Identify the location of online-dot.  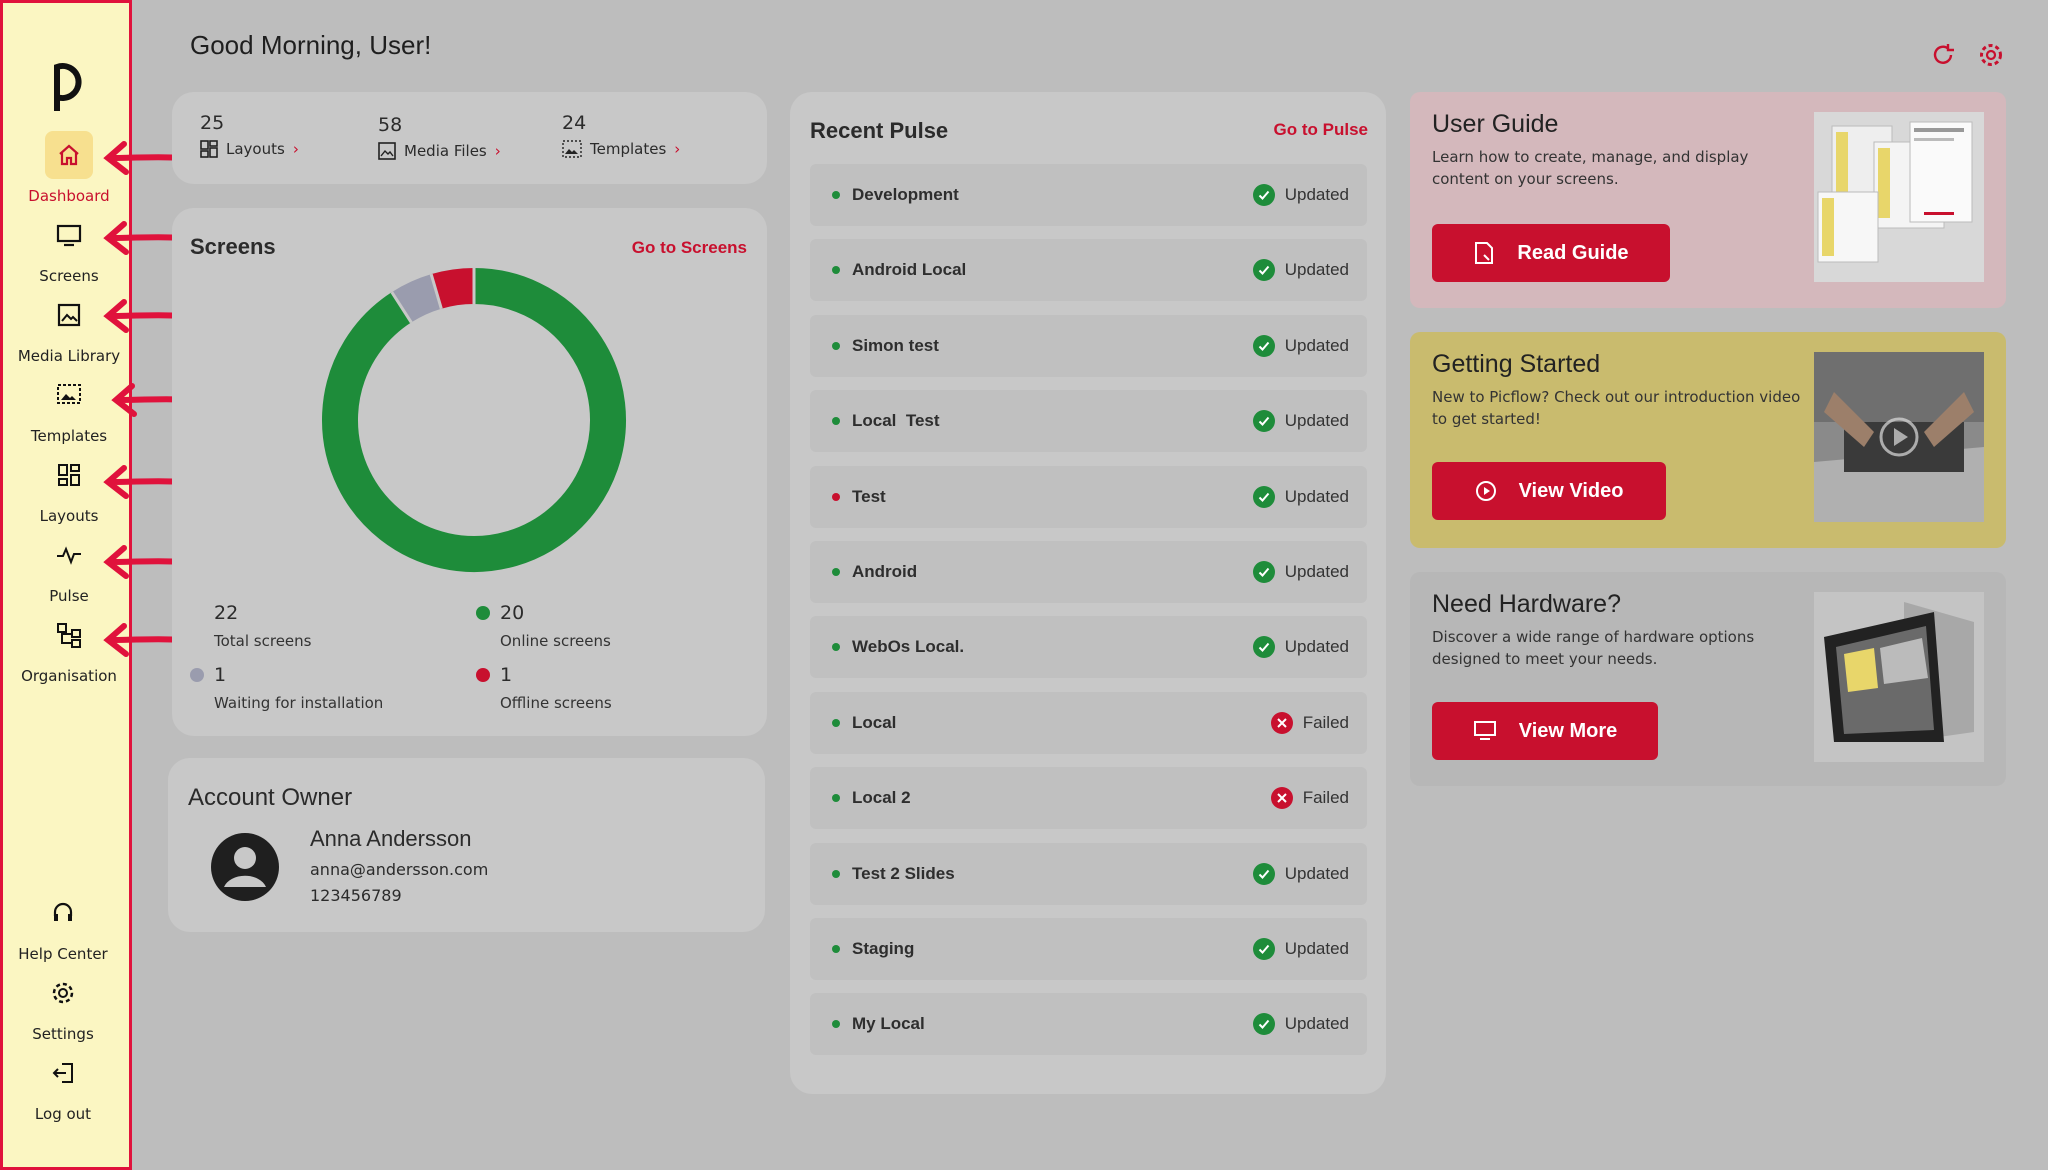
(483, 613).